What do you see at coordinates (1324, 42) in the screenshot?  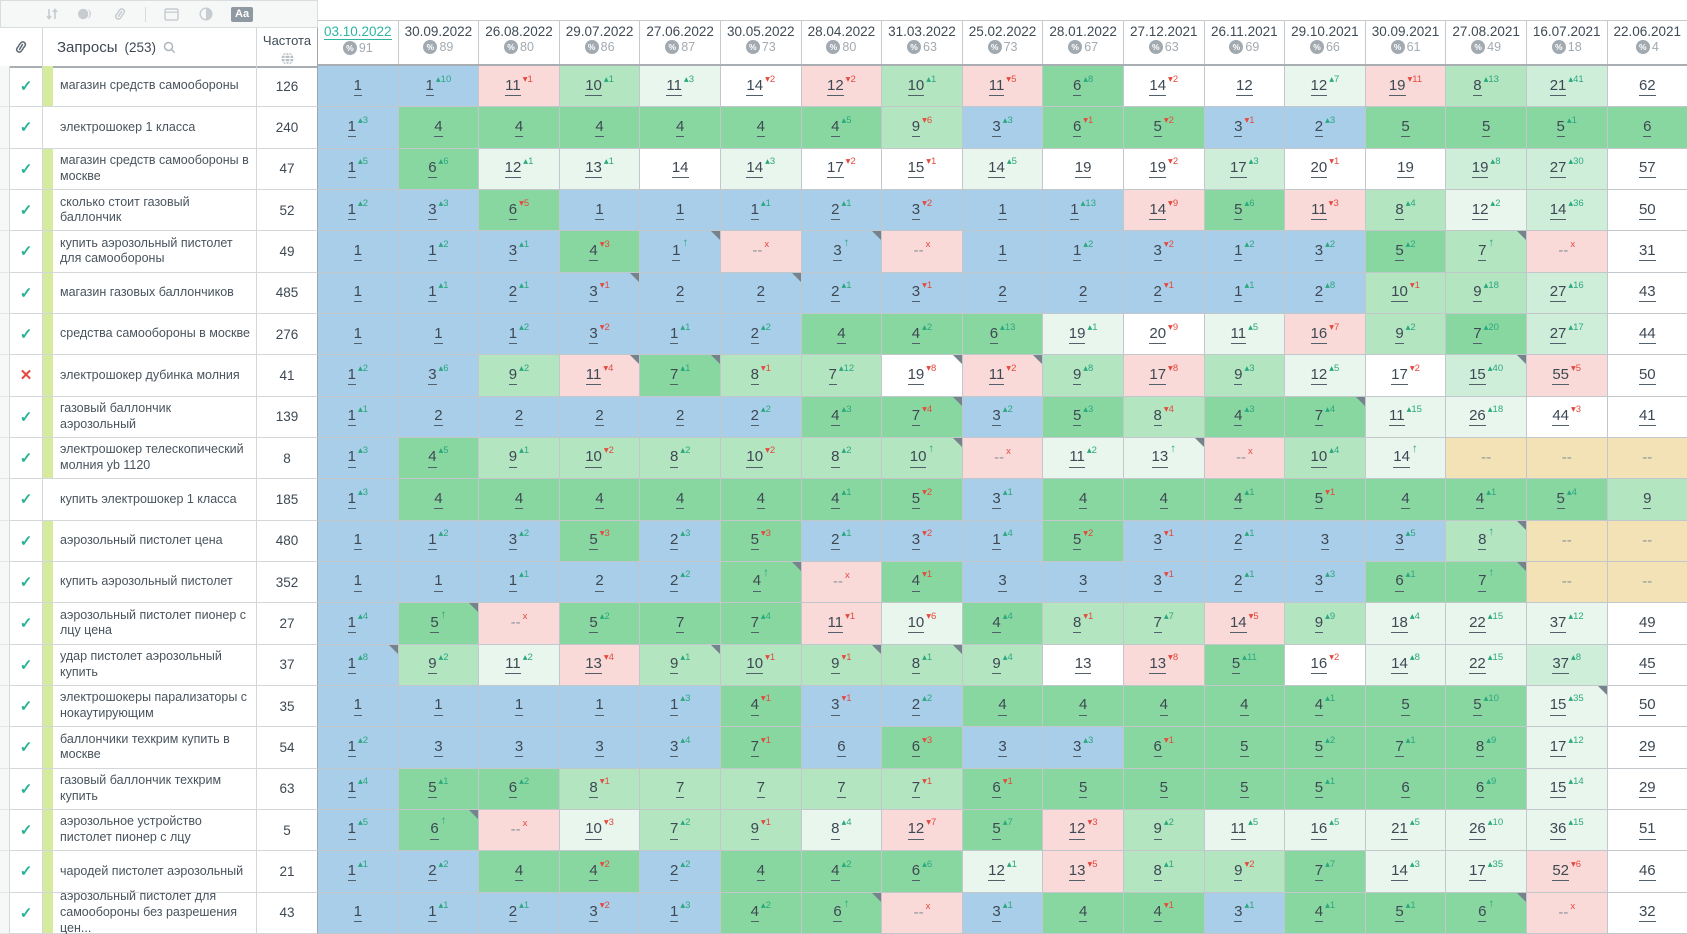 I see `date-column-header: 29.10.2021% 66` at bounding box center [1324, 42].